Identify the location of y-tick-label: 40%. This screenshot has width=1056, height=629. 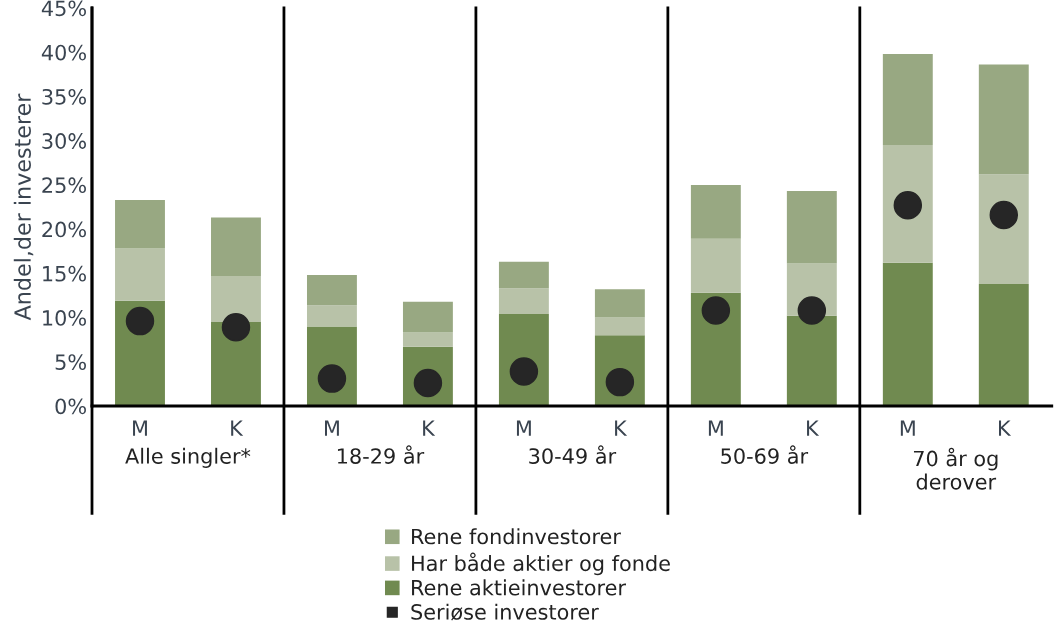
(63, 52).